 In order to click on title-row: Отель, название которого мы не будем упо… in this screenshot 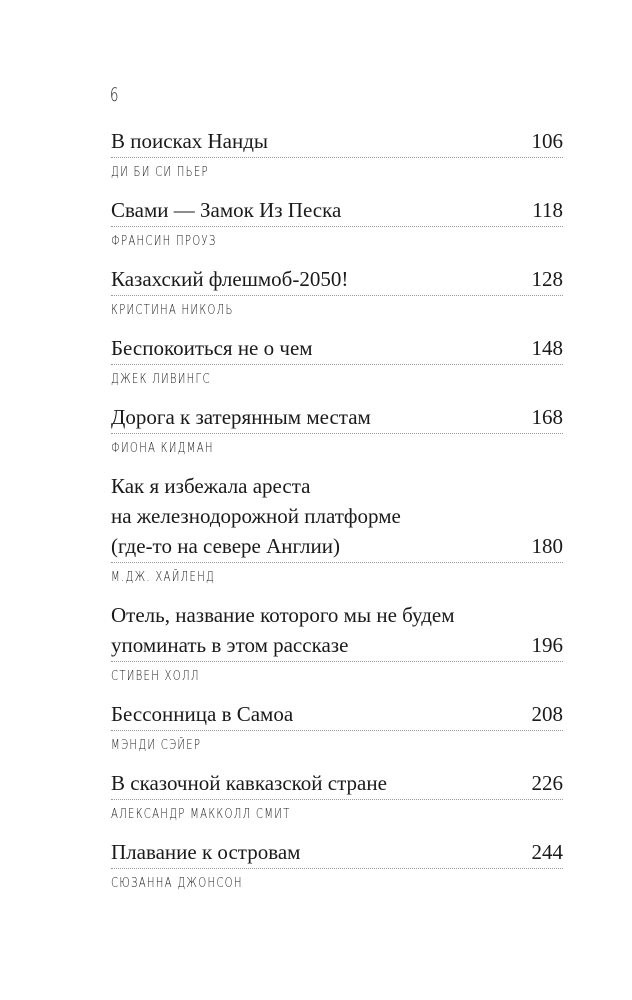, I will do `click(337, 631)`.